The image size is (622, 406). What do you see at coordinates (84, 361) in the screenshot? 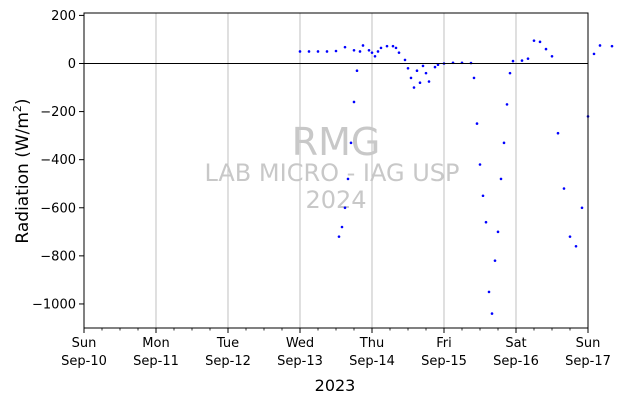
I see `x-tick-date: Sep-10` at bounding box center [84, 361].